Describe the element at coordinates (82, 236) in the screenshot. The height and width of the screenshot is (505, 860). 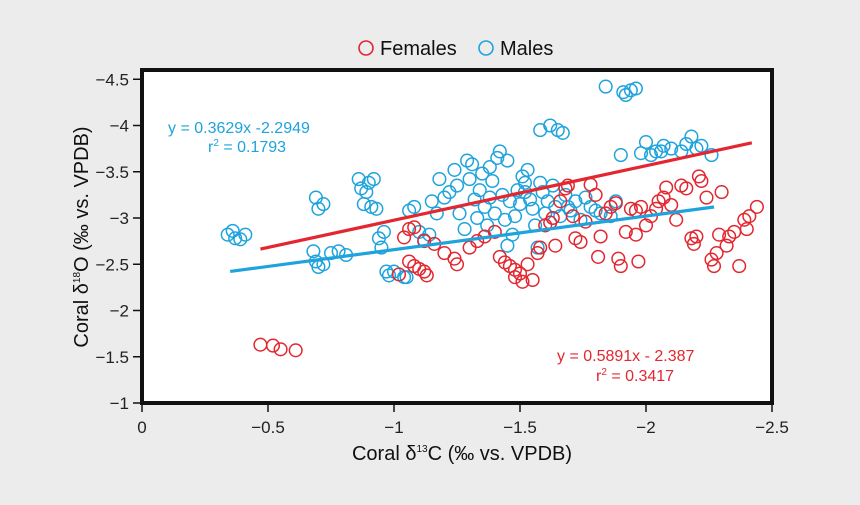
I see `y-axis-title: Coral δ18O (‰ vs. VPDB)` at that location.